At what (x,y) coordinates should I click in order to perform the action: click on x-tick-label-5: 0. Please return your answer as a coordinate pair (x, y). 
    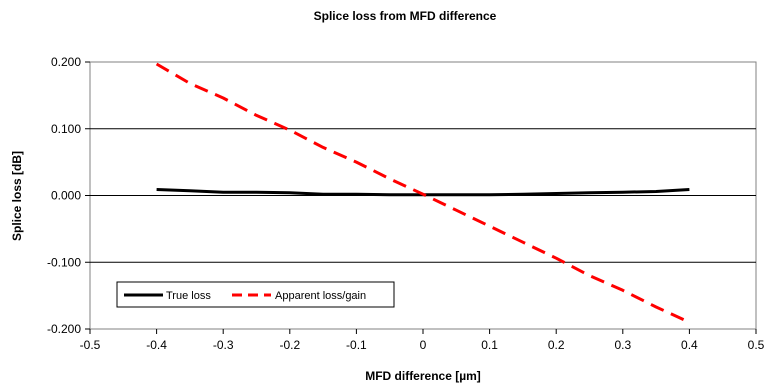
    Looking at the image, I should click on (423, 345).